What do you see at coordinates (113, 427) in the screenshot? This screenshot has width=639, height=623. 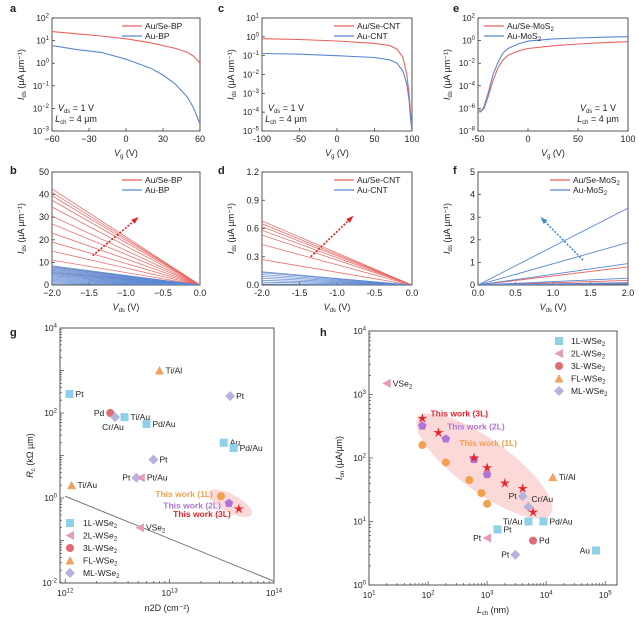 I see `point-label: Cr/Au` at bounding box center [113, 427].